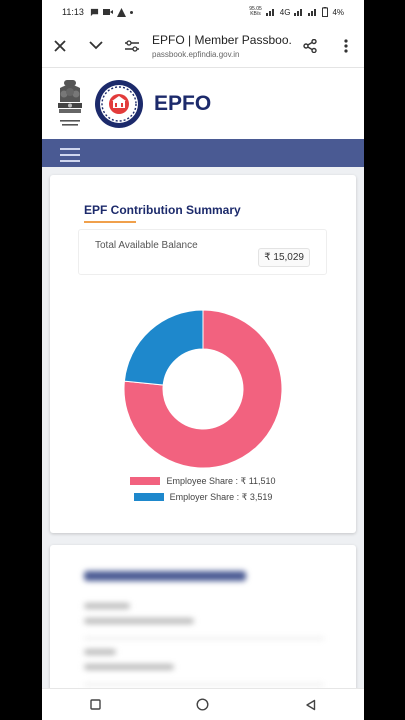  I want to click on speed-unit: KB/s, so click(255, 14).